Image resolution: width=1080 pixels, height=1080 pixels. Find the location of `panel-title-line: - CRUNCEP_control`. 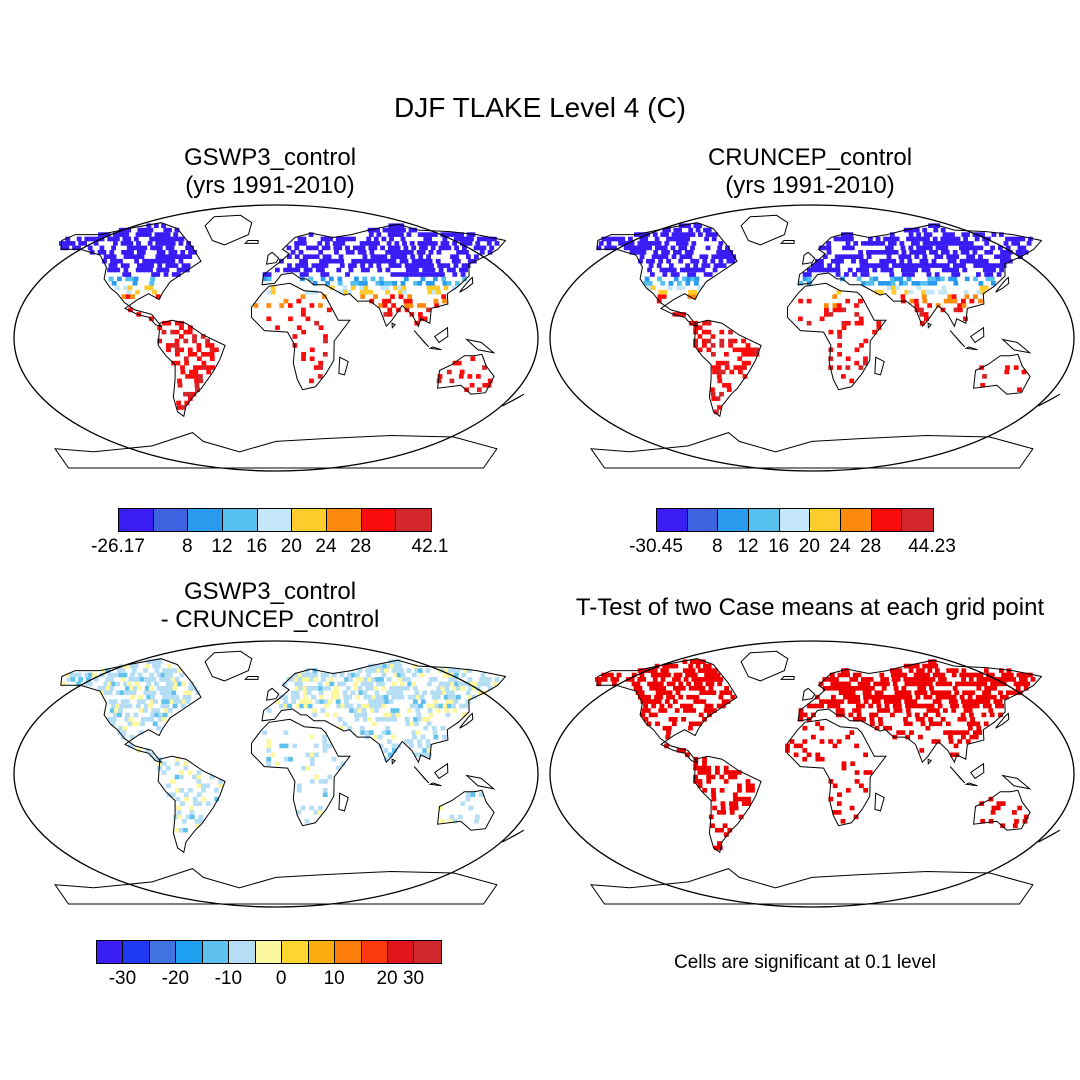

panel-title-line: - CRUNCEP_control is located at coordinates (270, 619).